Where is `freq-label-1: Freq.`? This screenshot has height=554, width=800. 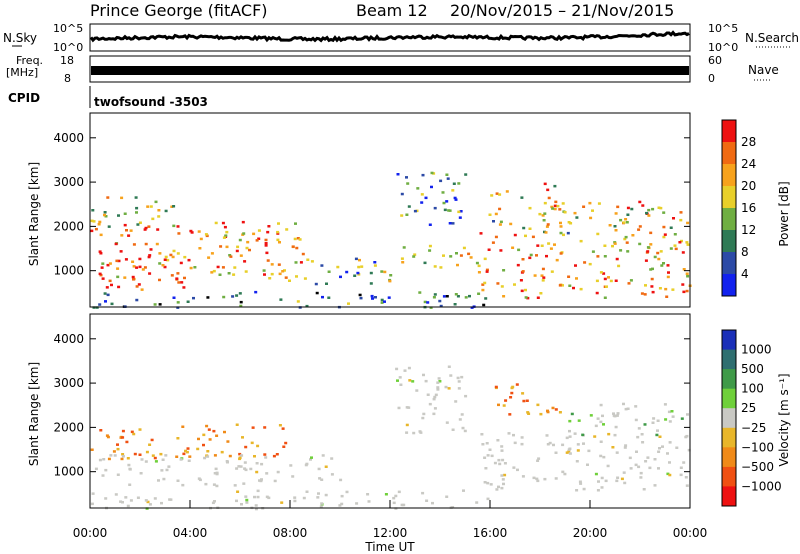
freq-label-1: Freq. is located at coordinates (29, 60).